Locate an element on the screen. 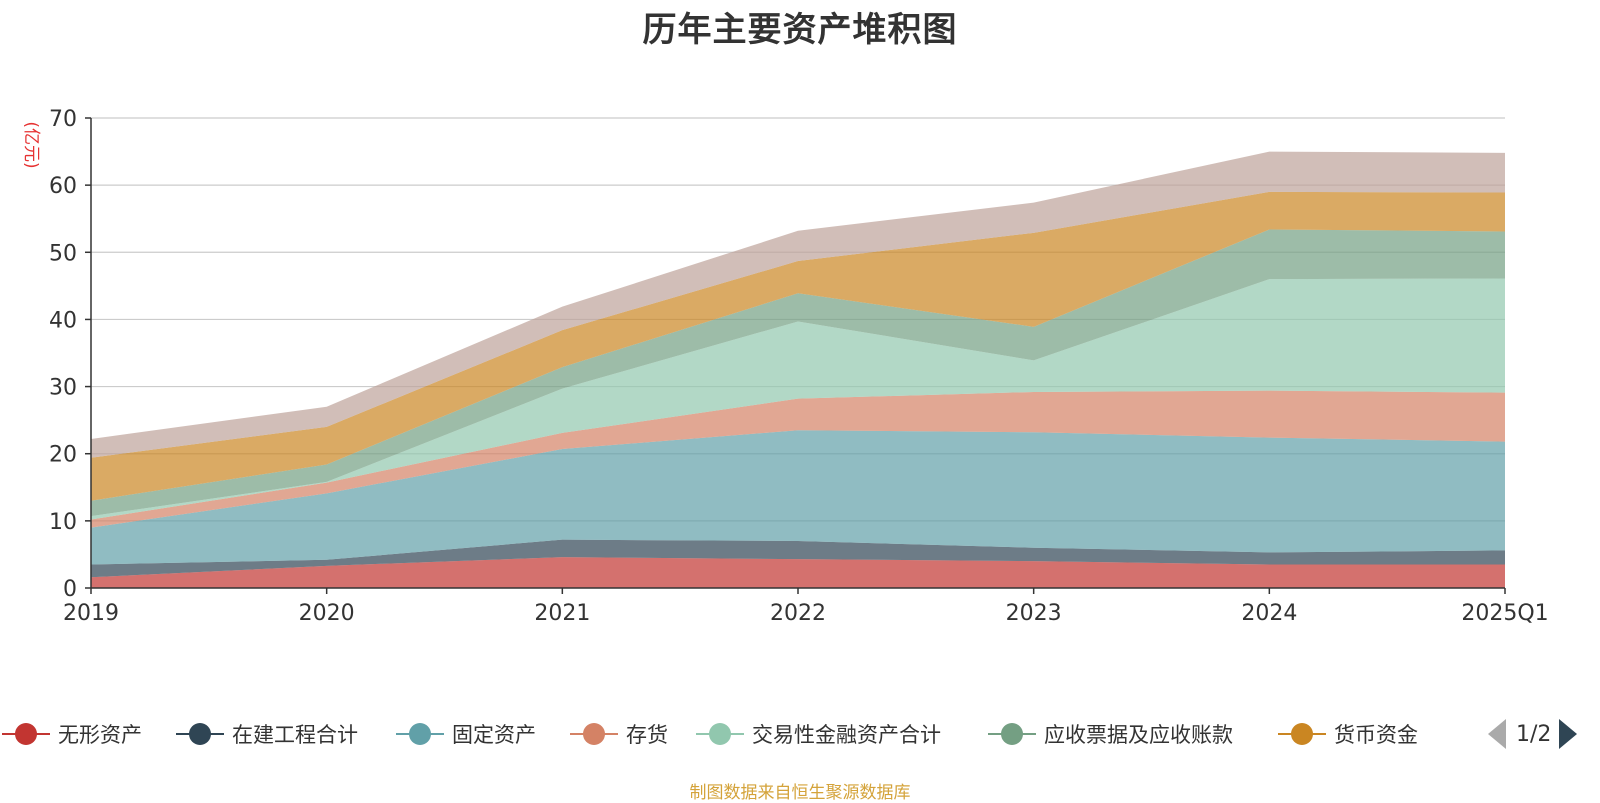  legend-item-construction-in-progress: 在建工程合计 is located at coordinates (267, 734).